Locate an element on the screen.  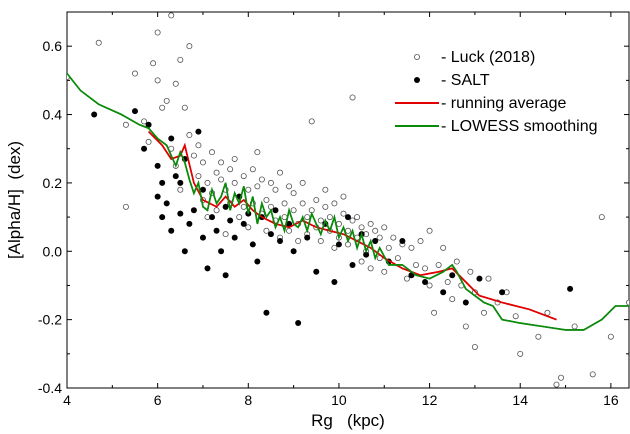
y-axis-title: [Alpha/H] (dex) is located at coordinates (14, 200).